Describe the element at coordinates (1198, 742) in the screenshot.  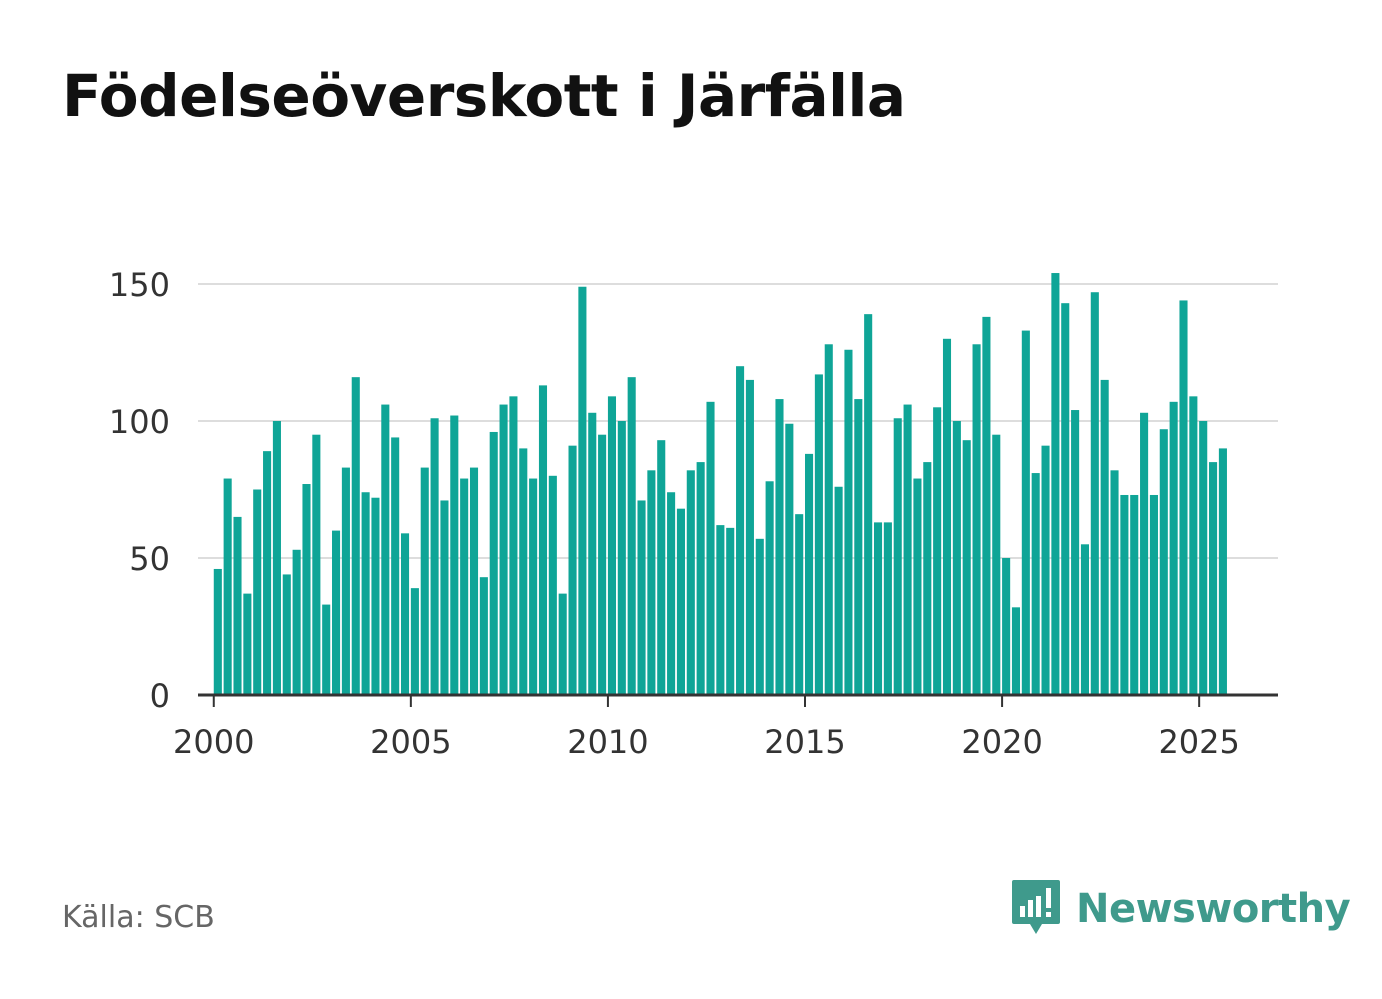
I see `x-tick-label: 2025` at that location.